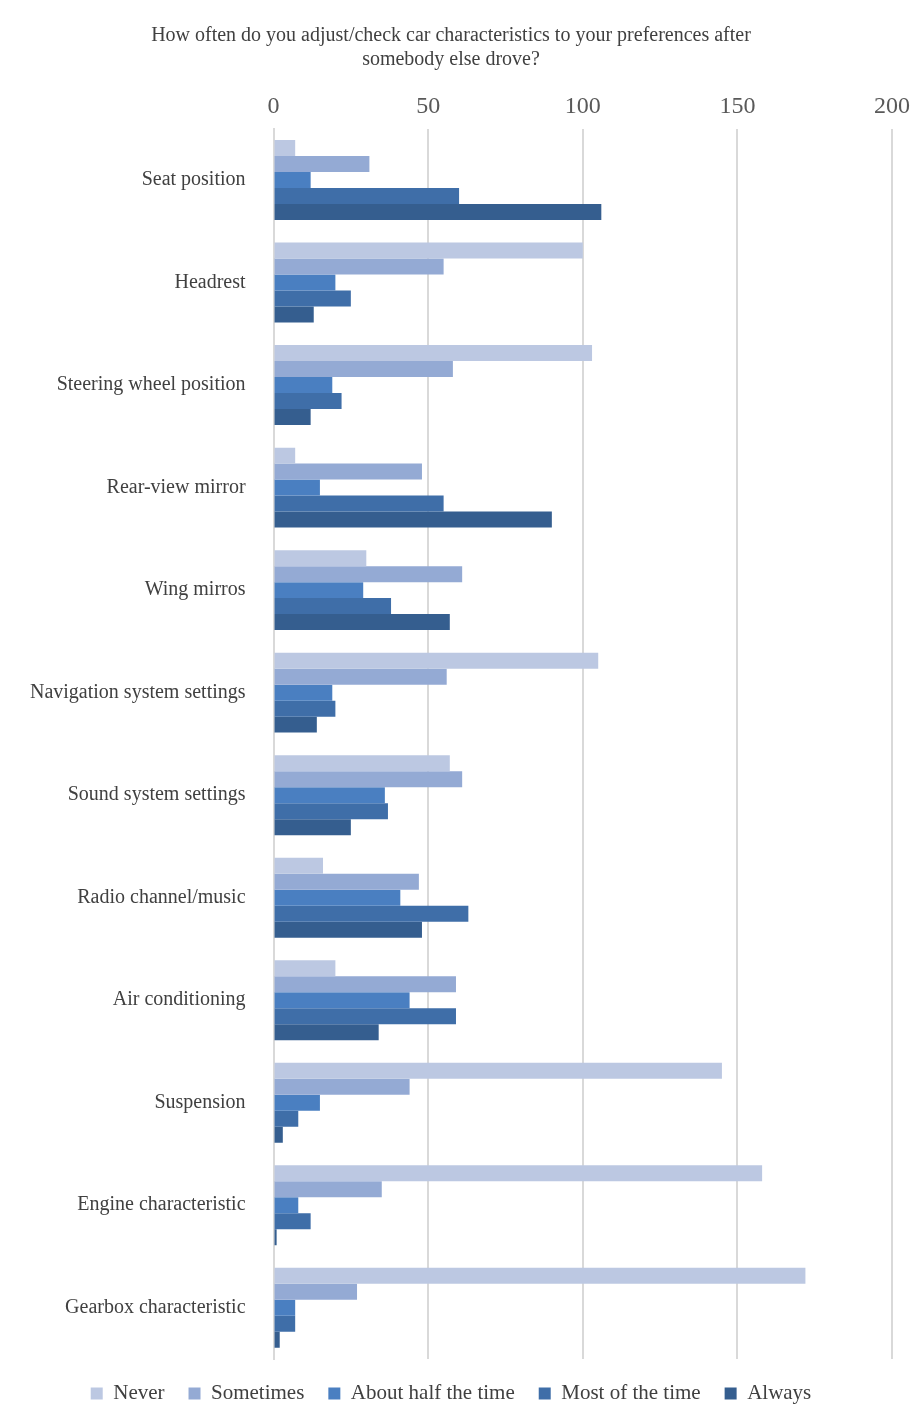 This screenshot has height=1424, width=922. I want to click on x-tick-label: 150, so click(737, 104).